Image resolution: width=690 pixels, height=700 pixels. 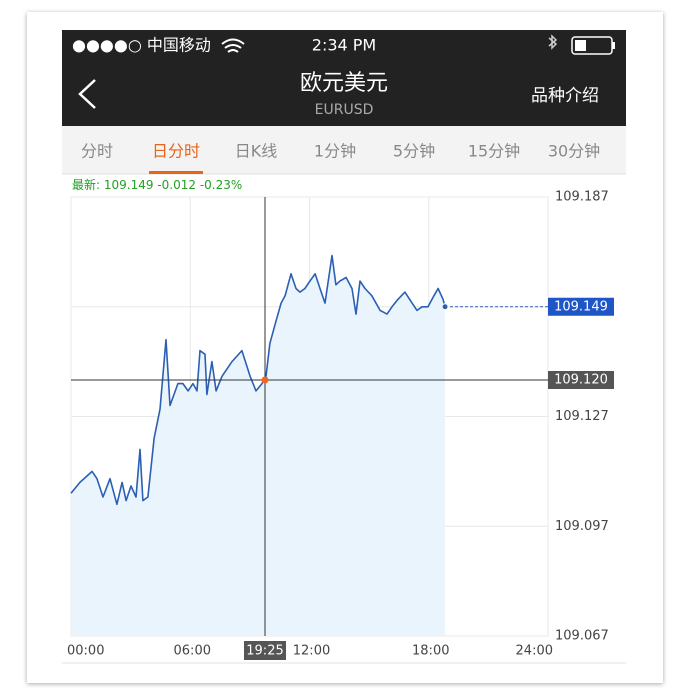 I want to click on bluetooth-icon, so click(x=553, y=42).